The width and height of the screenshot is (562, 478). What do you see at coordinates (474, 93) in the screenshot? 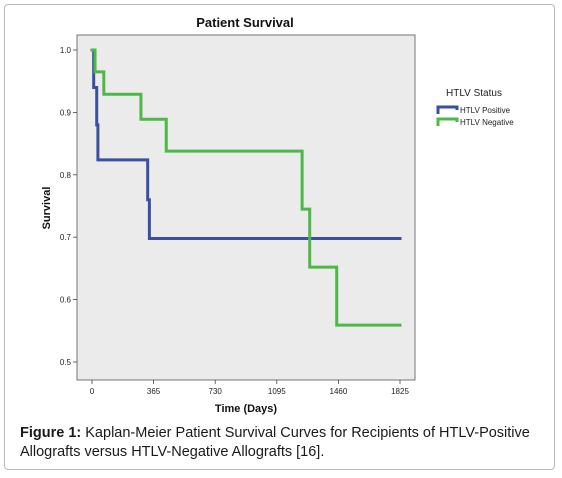
I see `legend-title: HTLV Status` at bounding box center [474, 93].